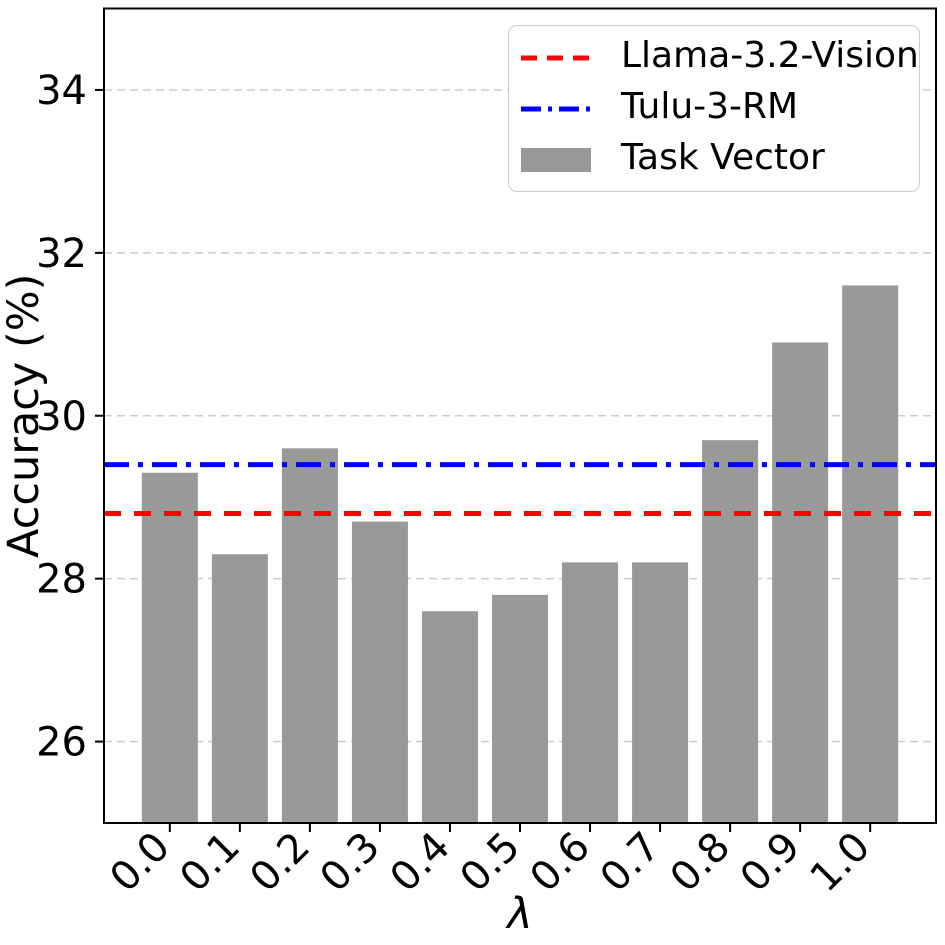 Image resolution: width=945 pixels, height=945 pixels. I want to click on legend-item-llama: Llama-3.2-Vision, so click(719, 56).